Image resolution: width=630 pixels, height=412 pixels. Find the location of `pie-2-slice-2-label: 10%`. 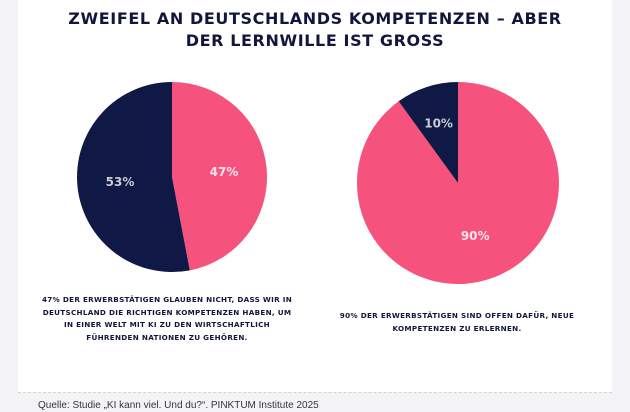

pie-2-slice-2-label: 10% is located at coordinates (438, 123).